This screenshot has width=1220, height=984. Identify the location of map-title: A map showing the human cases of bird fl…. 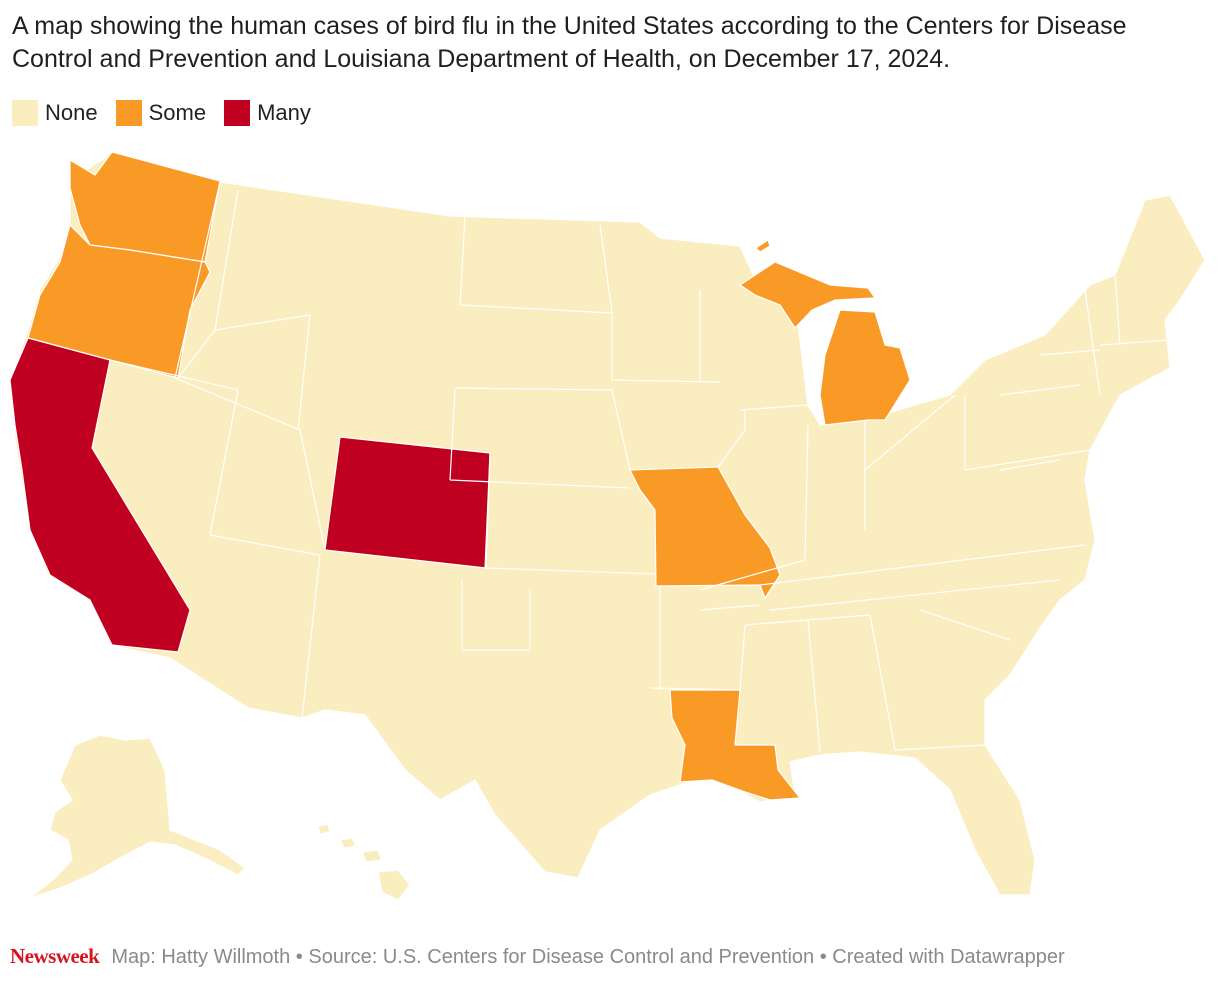
(569, 42).